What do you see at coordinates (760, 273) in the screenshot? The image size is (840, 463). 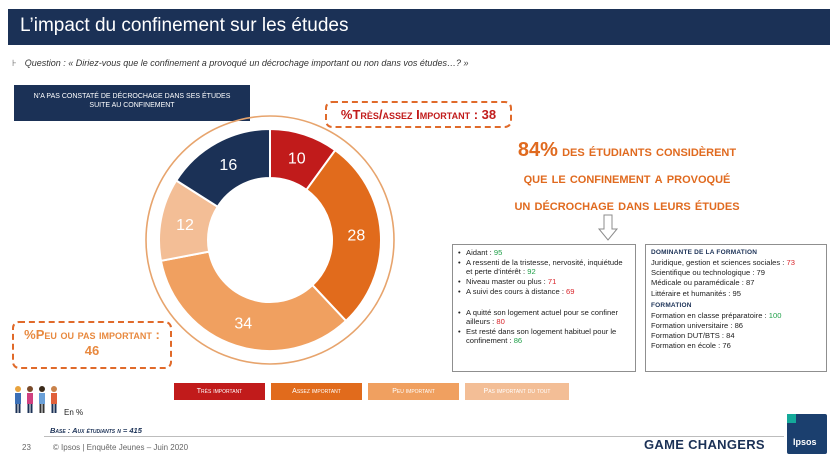 I see `training-domain-item-value: 79` at bounding box center [760, 273].